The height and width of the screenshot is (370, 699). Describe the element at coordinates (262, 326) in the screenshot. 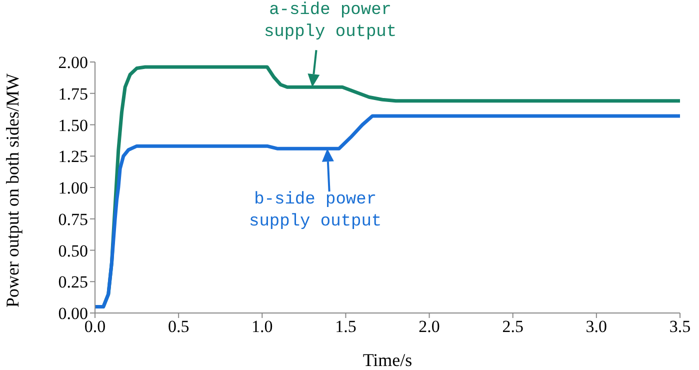

I see `x-tick-label: 1.0` at that location.